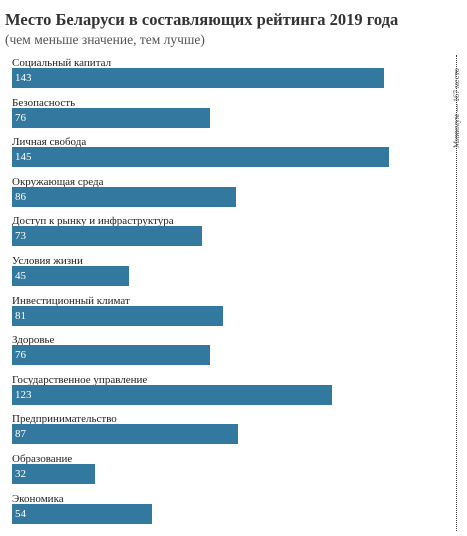  What do you see at coordinates (58, 181) in the screenshot?
I see `category-label: Окружающая среда` at bounding box center [58, 181].